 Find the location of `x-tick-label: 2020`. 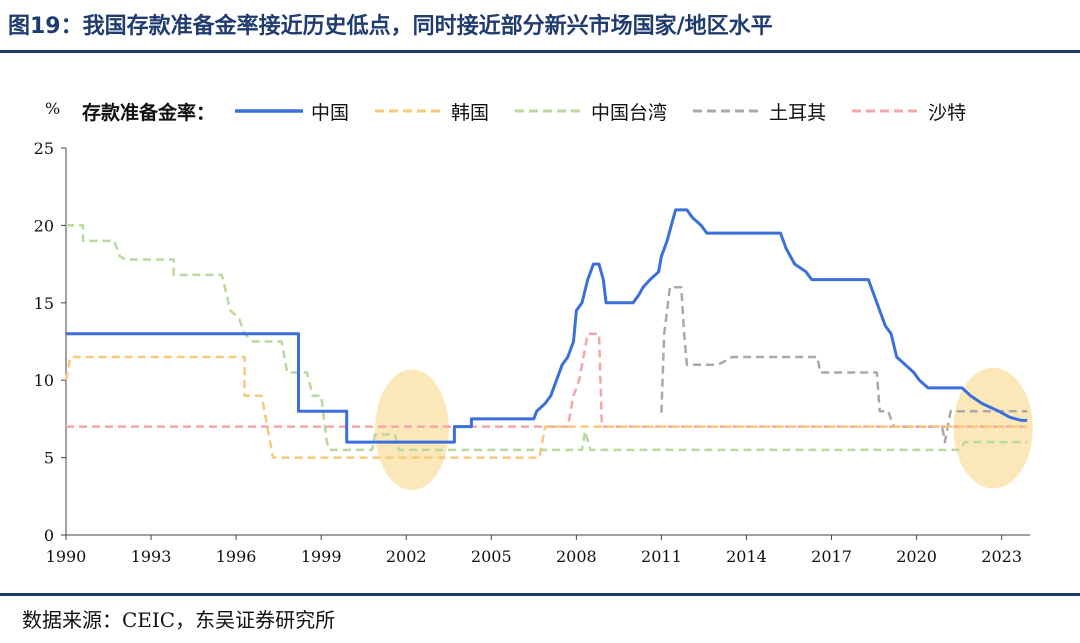

x-tick-label: 2020 is located at coordinates (916, 556).